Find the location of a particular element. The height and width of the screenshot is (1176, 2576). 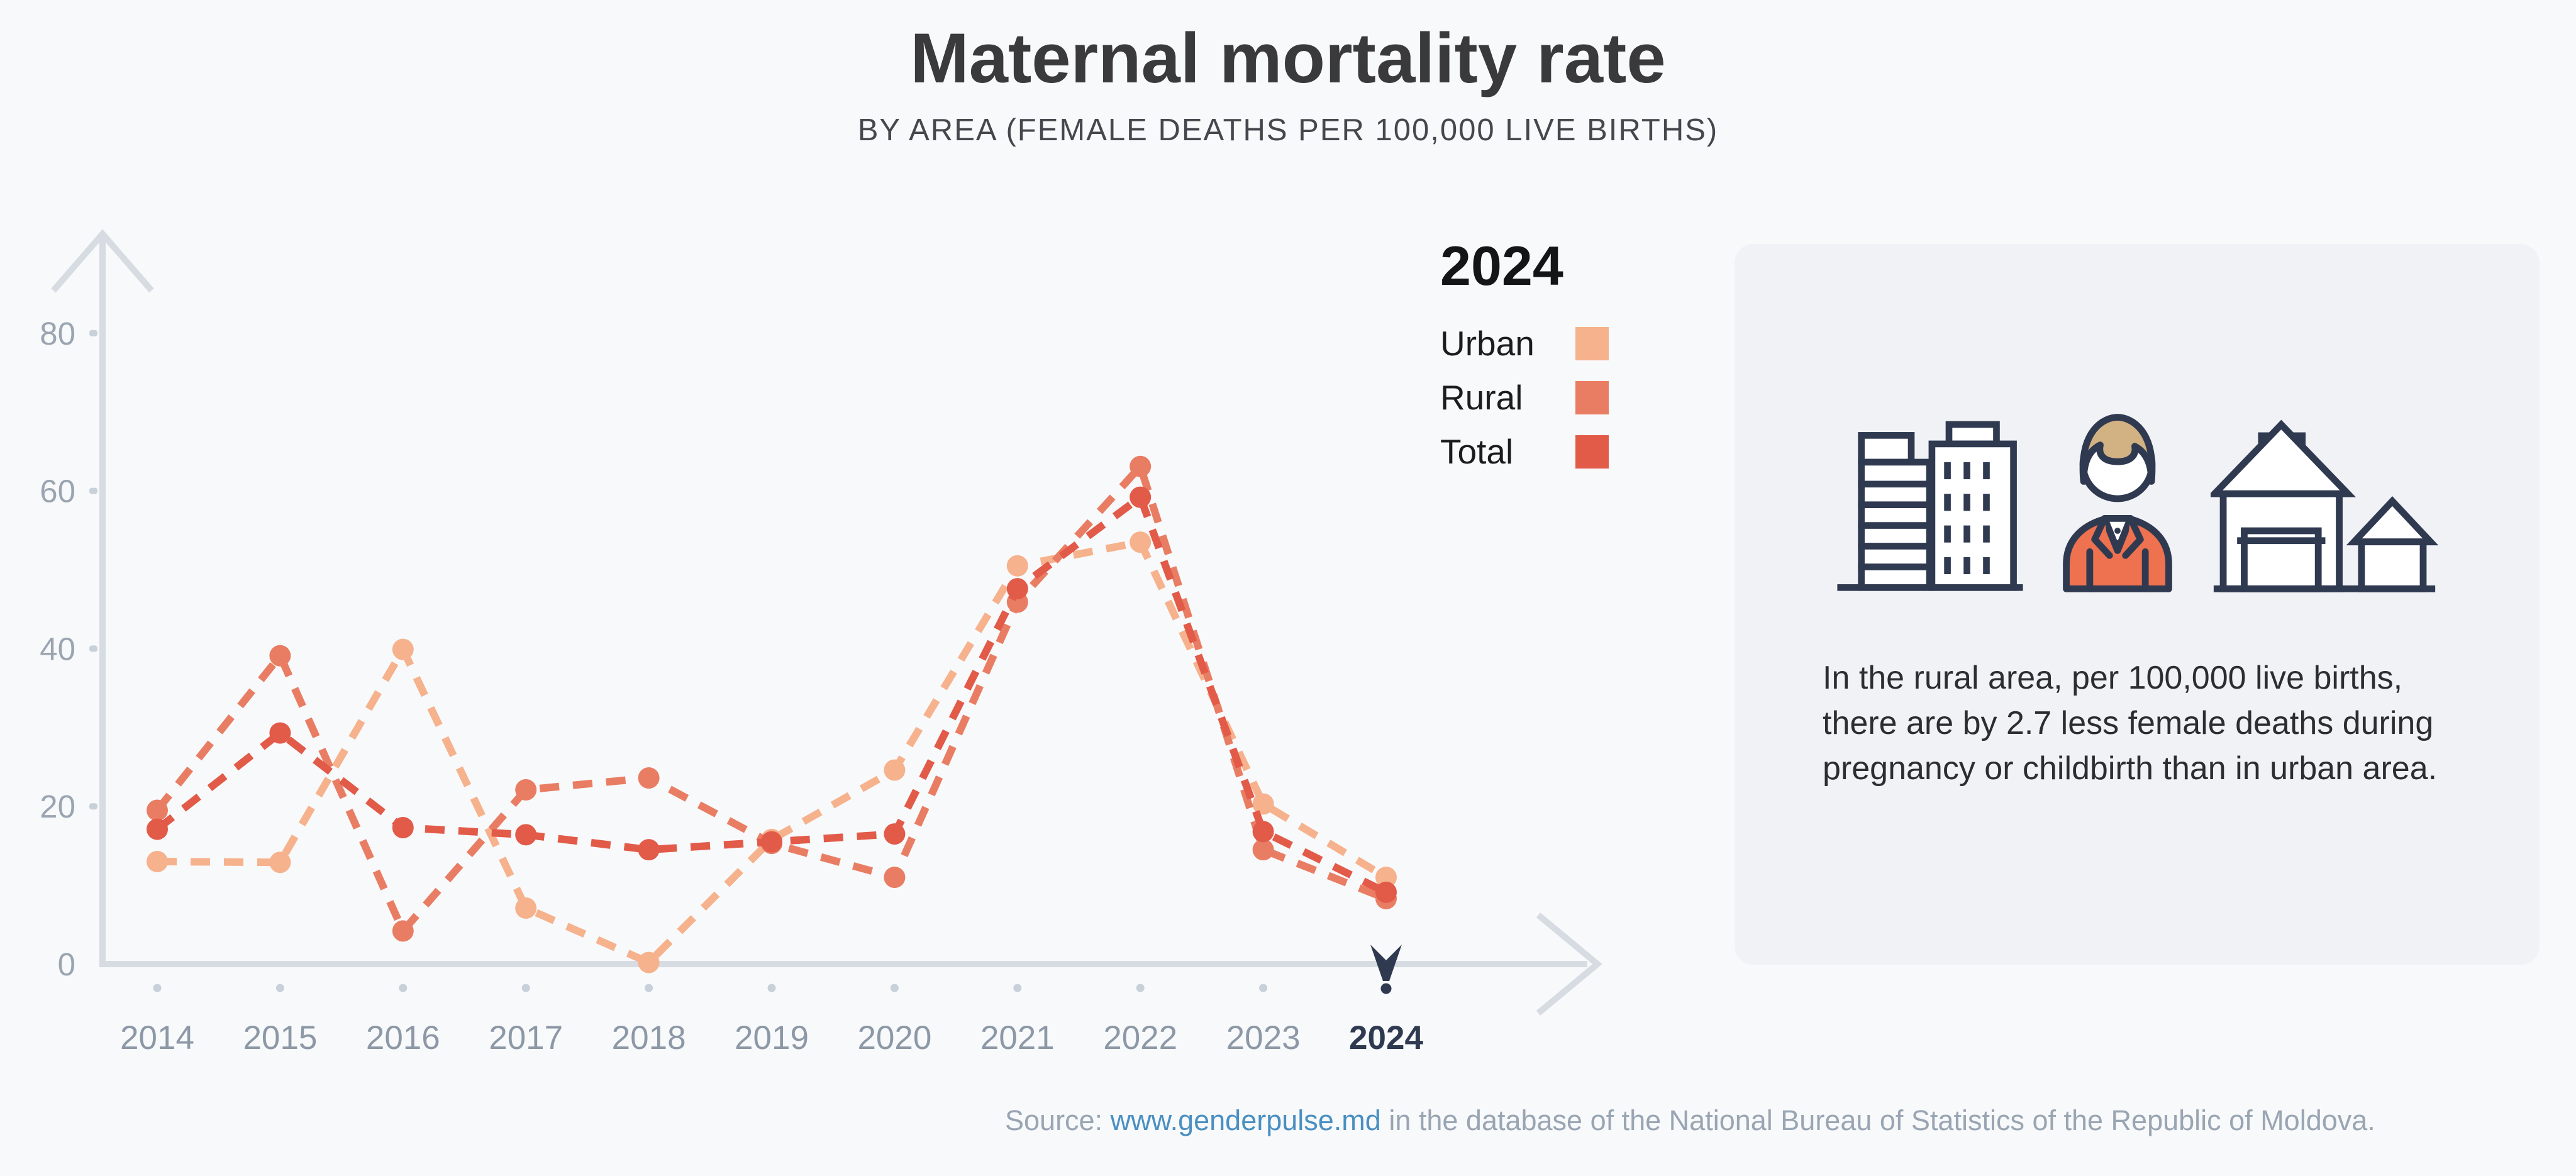

y-tick-label: 60 is located at coordinates (57, 491).